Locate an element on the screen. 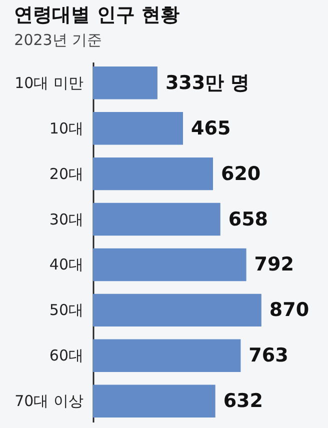 The image size is (328, 428). data-label: 763 is located at coordinates (268, 355).